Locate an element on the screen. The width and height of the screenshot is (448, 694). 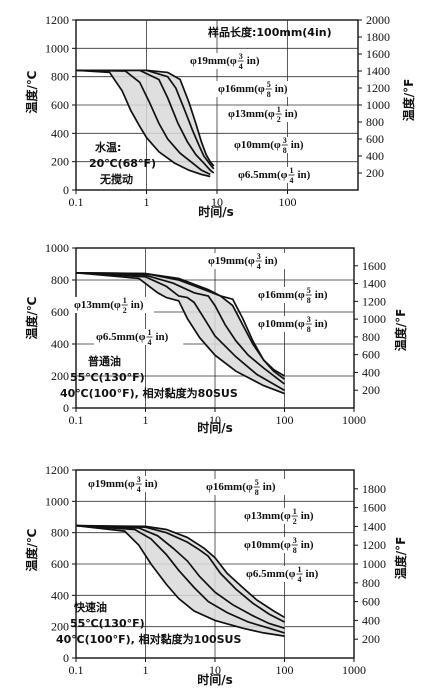
x-tick-label: 1 is located at coordinates (146, 670).